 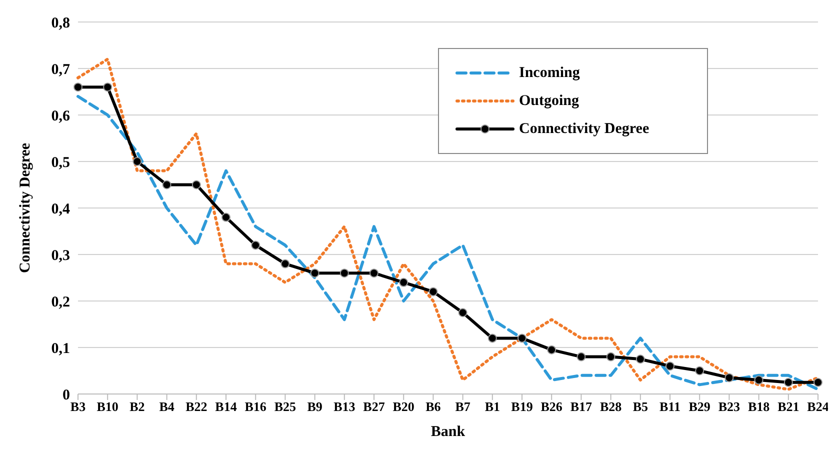 I want to click on legend-label: Connectivity Degree, so click(x=584, y=129).